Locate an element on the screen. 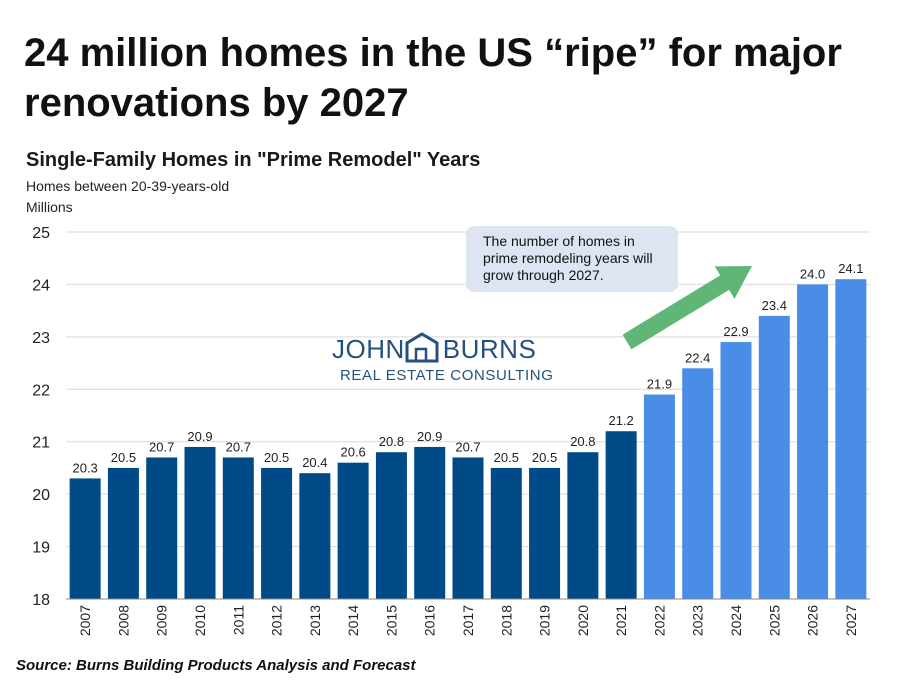 Image resolution: width=916 pixels, height=698 pixels. y-axis-unit-label: Millions is located at coordinates (49, 207).